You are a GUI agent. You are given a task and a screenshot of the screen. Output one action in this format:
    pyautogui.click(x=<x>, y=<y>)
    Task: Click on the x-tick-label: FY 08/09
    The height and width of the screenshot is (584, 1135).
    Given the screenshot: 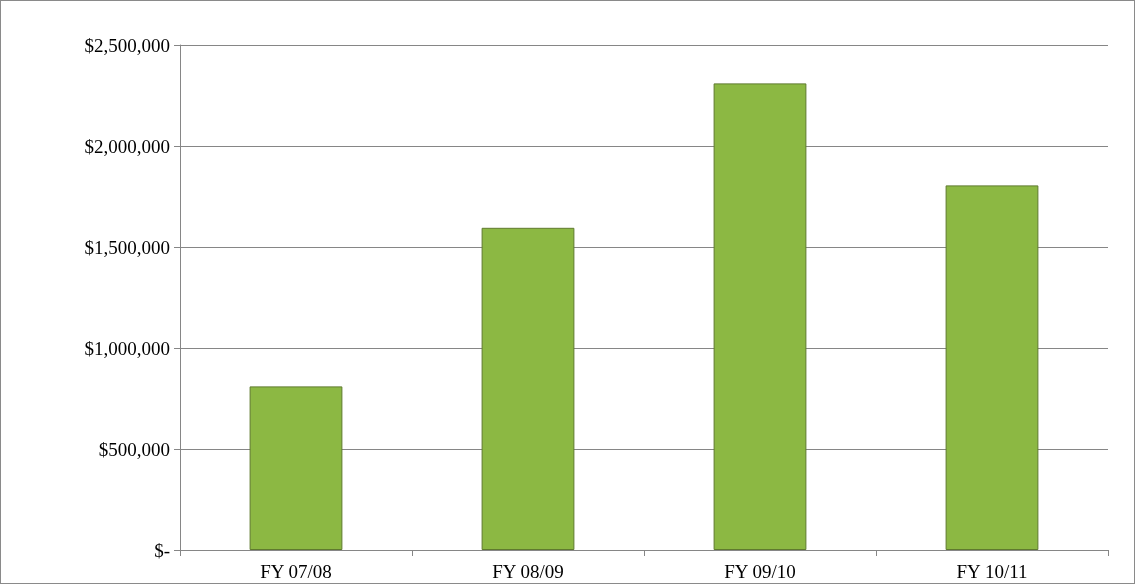 What is the action you would take?
    pyautogui.click(x=528, y=571)
    